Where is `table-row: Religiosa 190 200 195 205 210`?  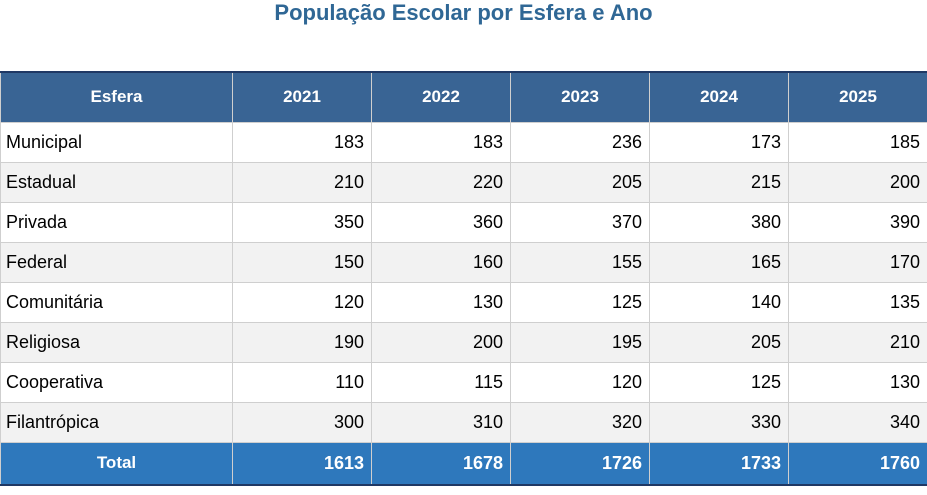 table-row: Religiosa 190 200 195 205 210 is located at coordinates (463, 342).